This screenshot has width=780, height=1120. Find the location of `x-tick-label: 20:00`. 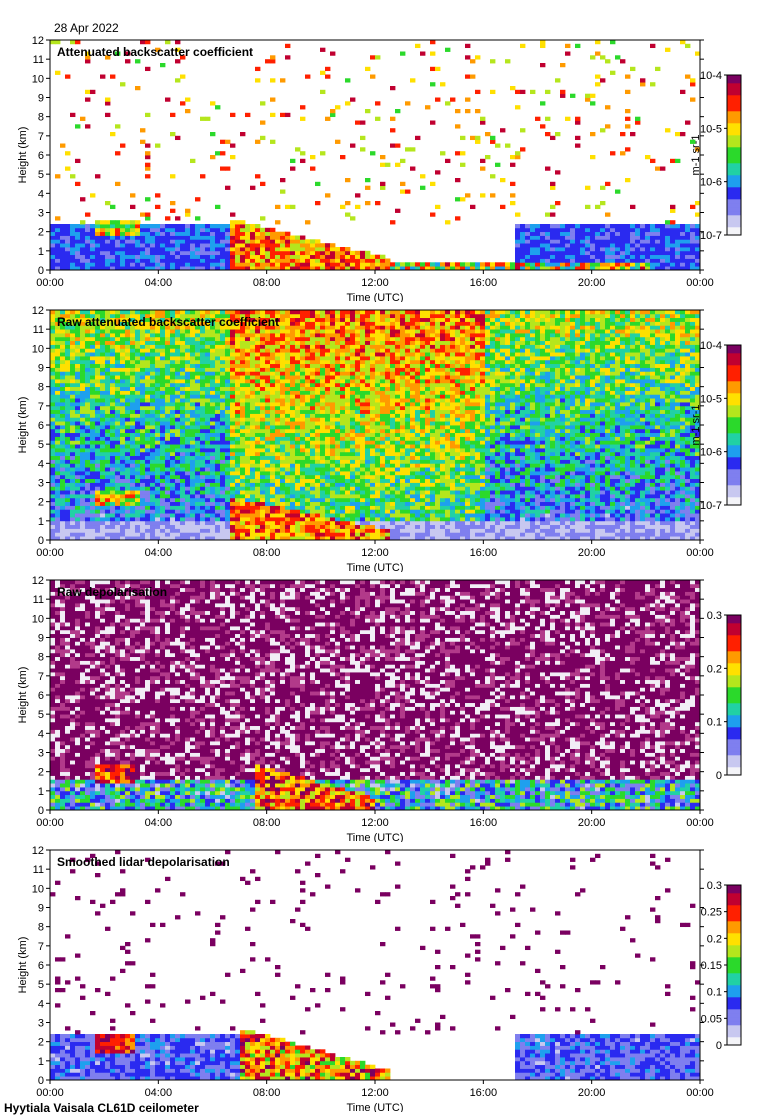

x-tick-label: 20:00 is located at coordinates (592, 283).